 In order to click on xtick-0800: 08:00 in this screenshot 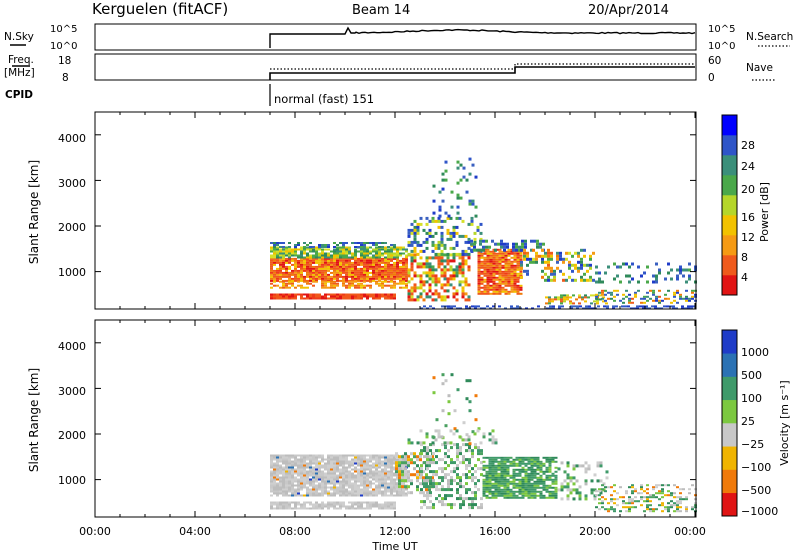, I will do `click(295, 531)`.